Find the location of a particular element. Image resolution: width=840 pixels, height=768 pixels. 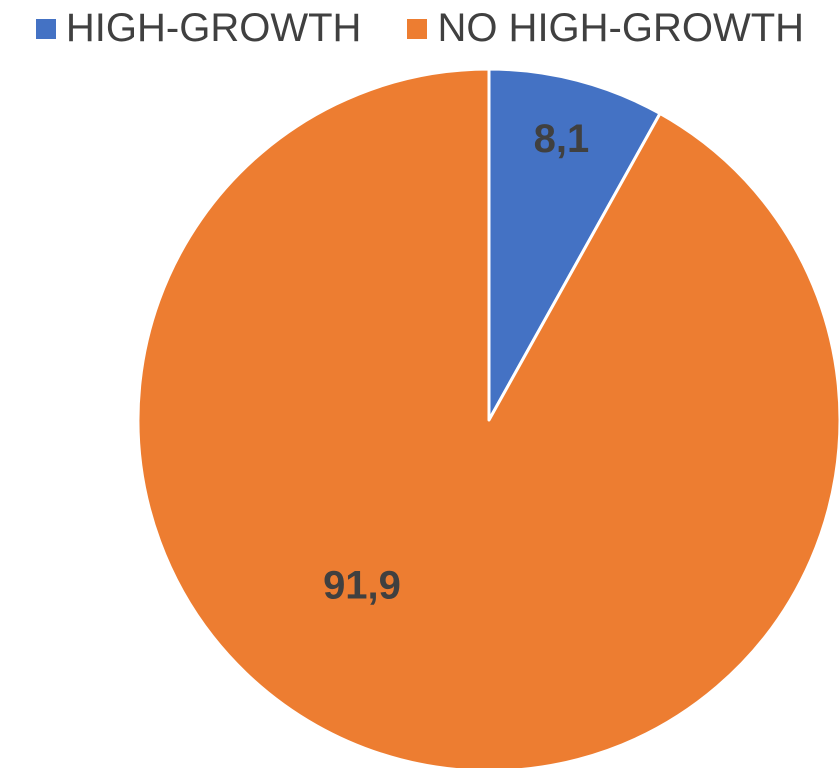

legend-label-high-growth: HIGH-GROWTH is located at coordinates (213, 28).